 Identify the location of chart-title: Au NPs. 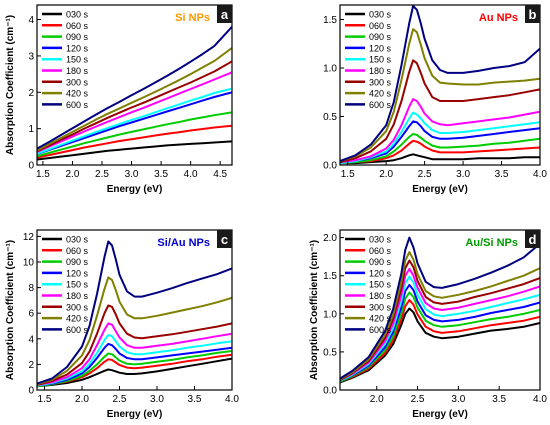
(498, 18).